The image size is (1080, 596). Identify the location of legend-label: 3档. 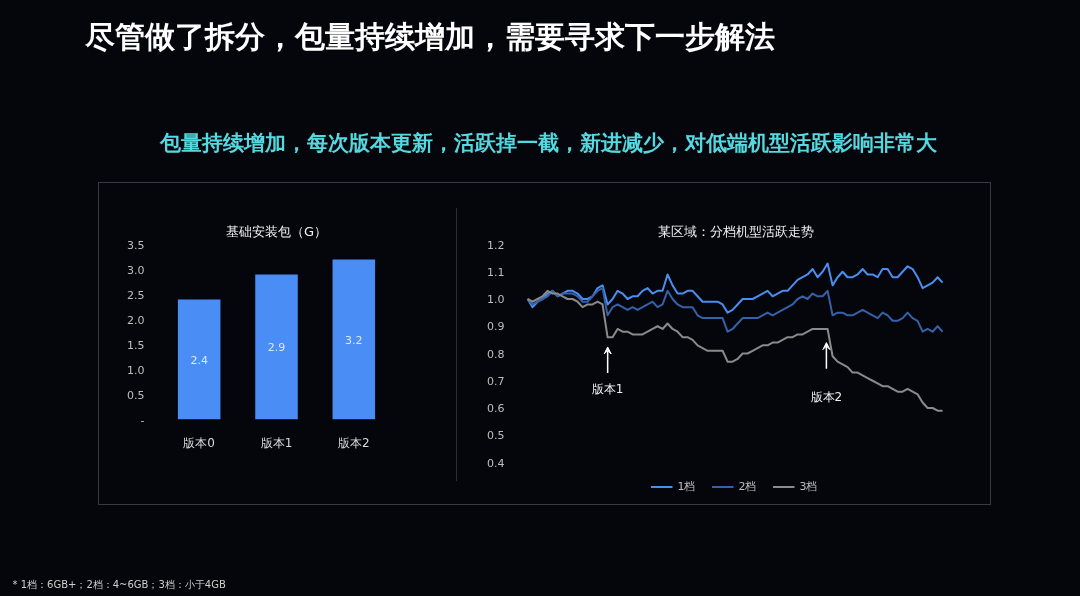
(809, 486).